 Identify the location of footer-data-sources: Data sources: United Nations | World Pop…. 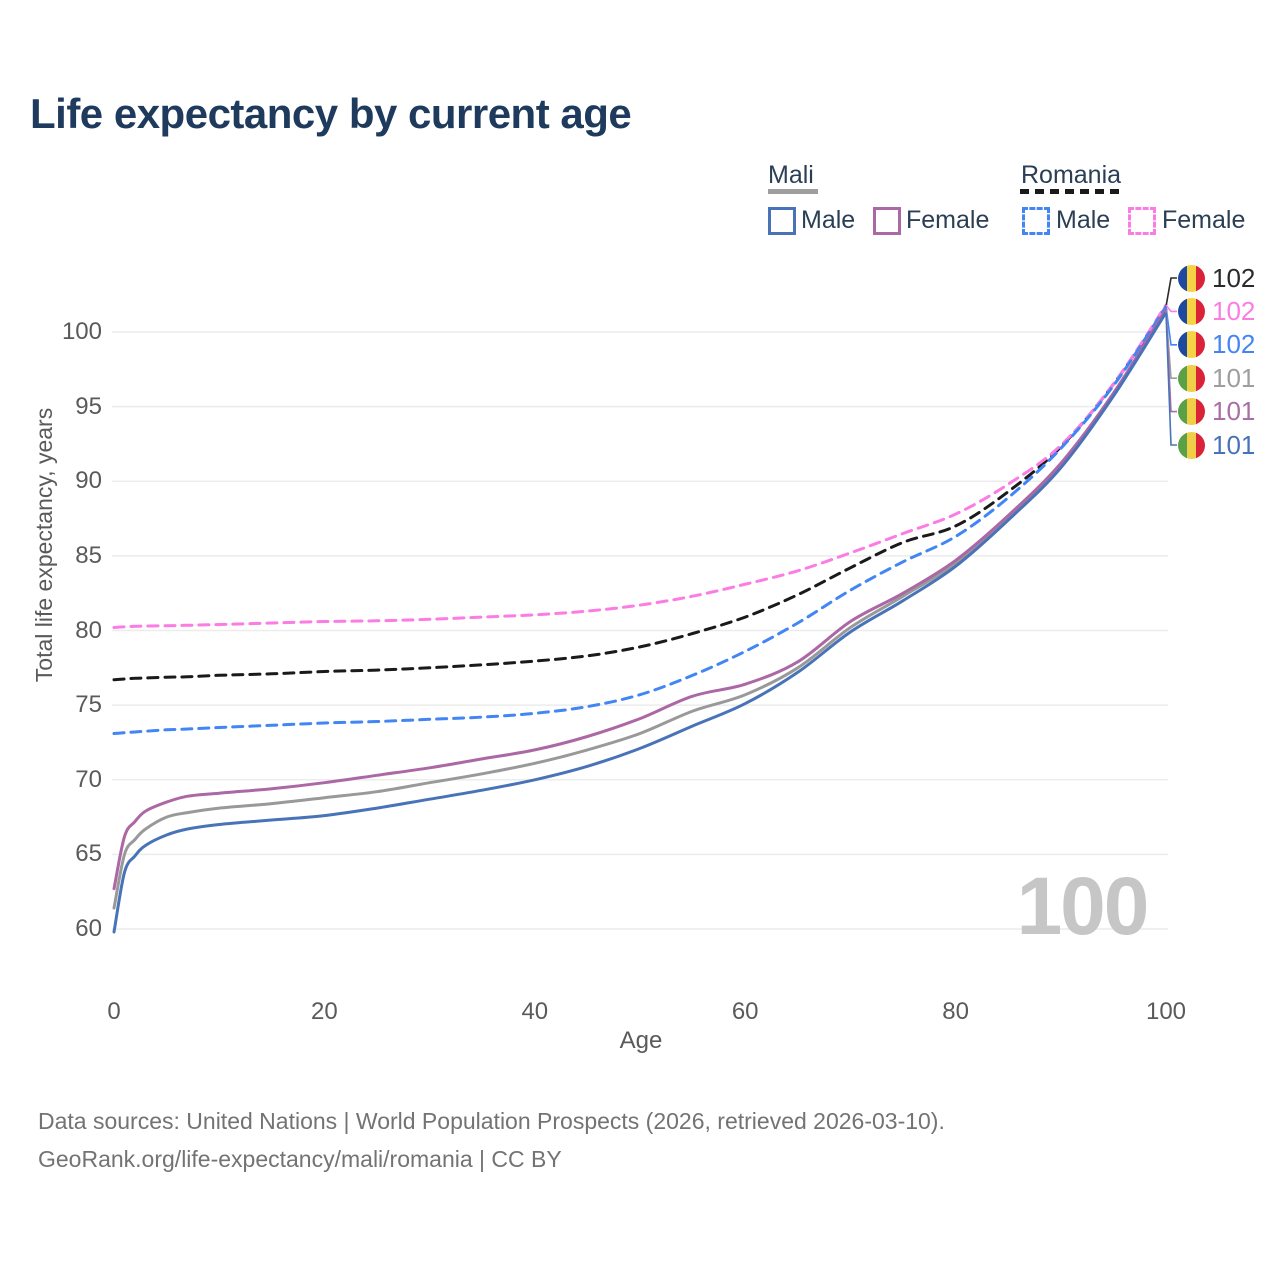
(491, 1121).